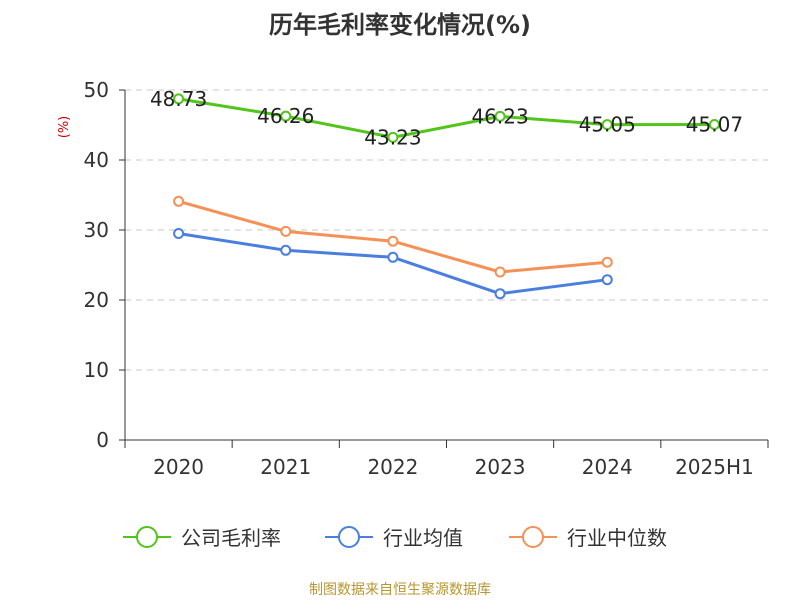 Image resolution: width=800 pixels, height=600 pixels. I want to click on legend-label: 行业均值, so click(423, 538).